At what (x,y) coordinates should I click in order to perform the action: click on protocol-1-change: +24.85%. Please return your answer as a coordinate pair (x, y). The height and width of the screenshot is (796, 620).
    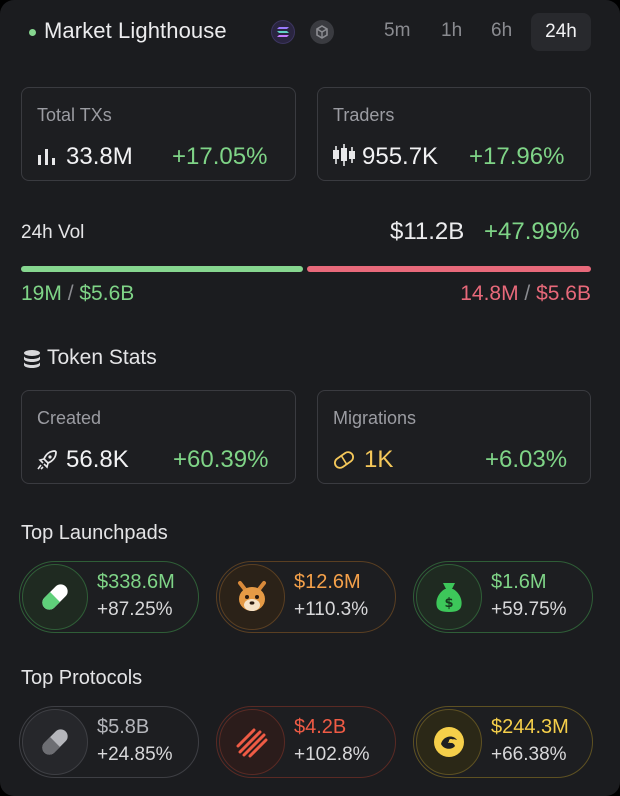
    Looking at the image, I should click on (135, 754).